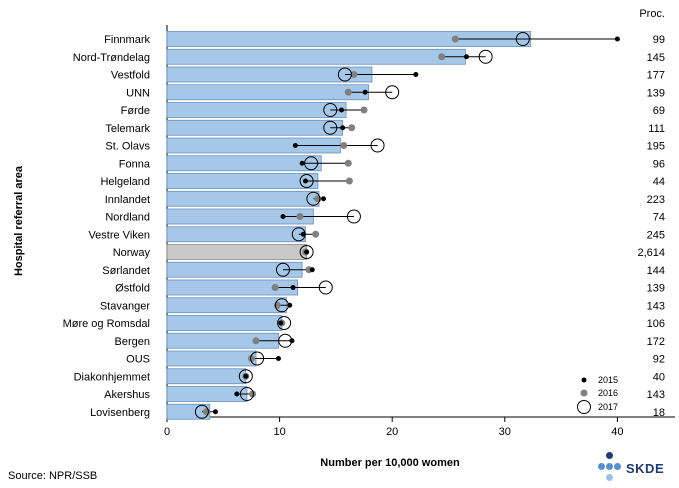 This screenshot has height=488, width=679. I want to click on category-label: Akershus, so click(127, 395).